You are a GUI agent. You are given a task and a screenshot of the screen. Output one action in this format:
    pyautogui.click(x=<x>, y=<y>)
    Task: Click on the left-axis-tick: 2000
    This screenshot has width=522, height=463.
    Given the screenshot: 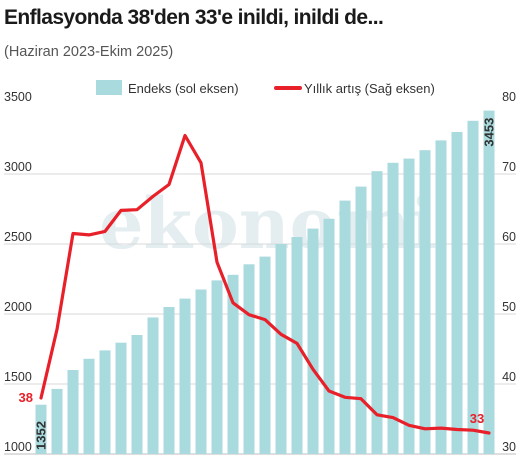 What is the action you would take?
    pyautogui.click(x=18, y=307)
    